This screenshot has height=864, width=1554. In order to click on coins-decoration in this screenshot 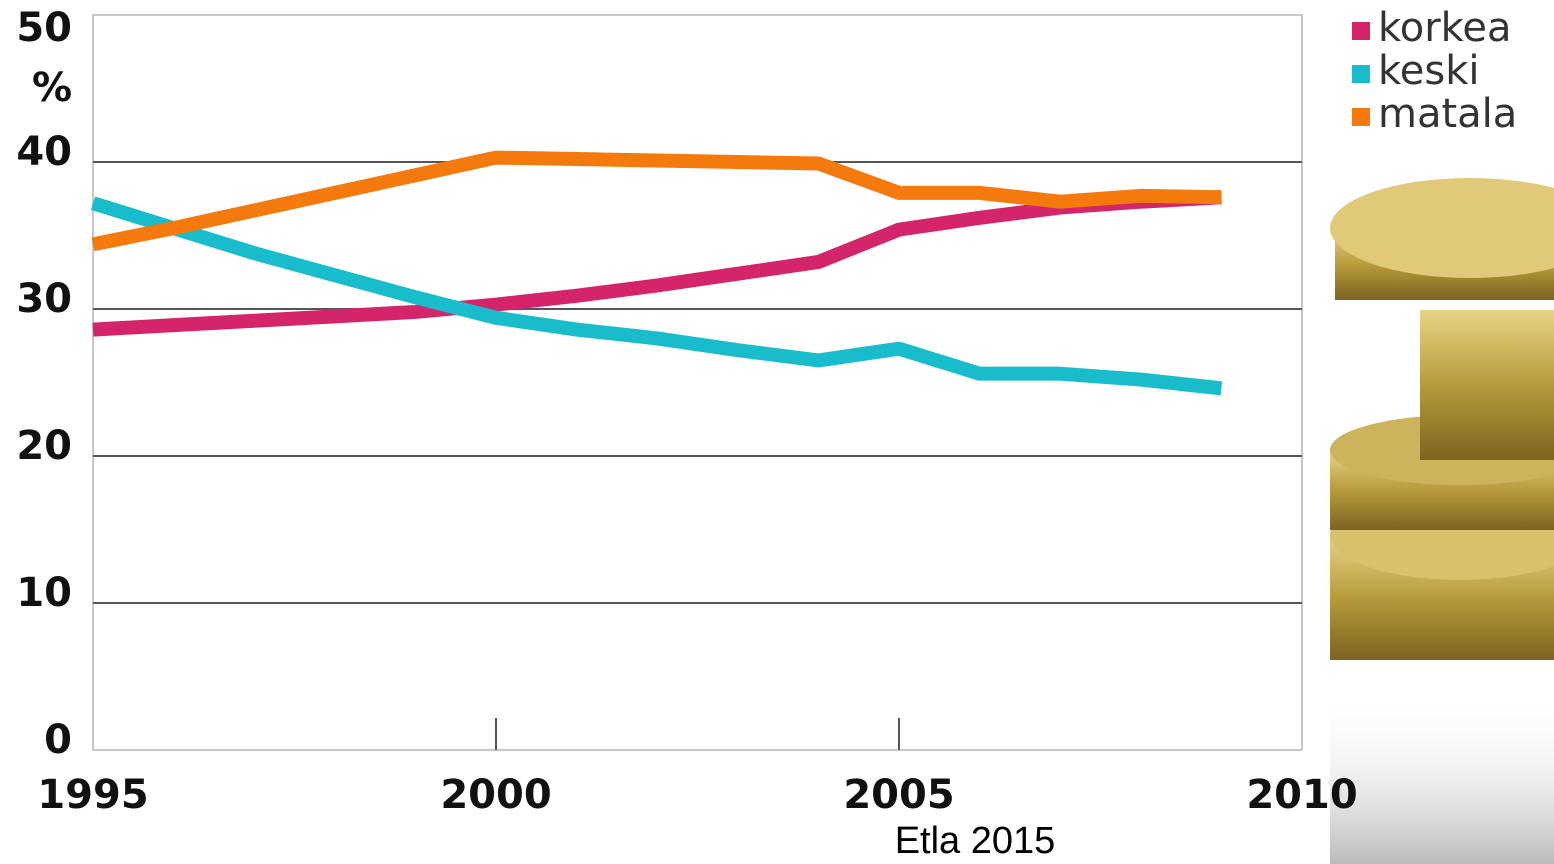, I will do `click(1442, 521)`.